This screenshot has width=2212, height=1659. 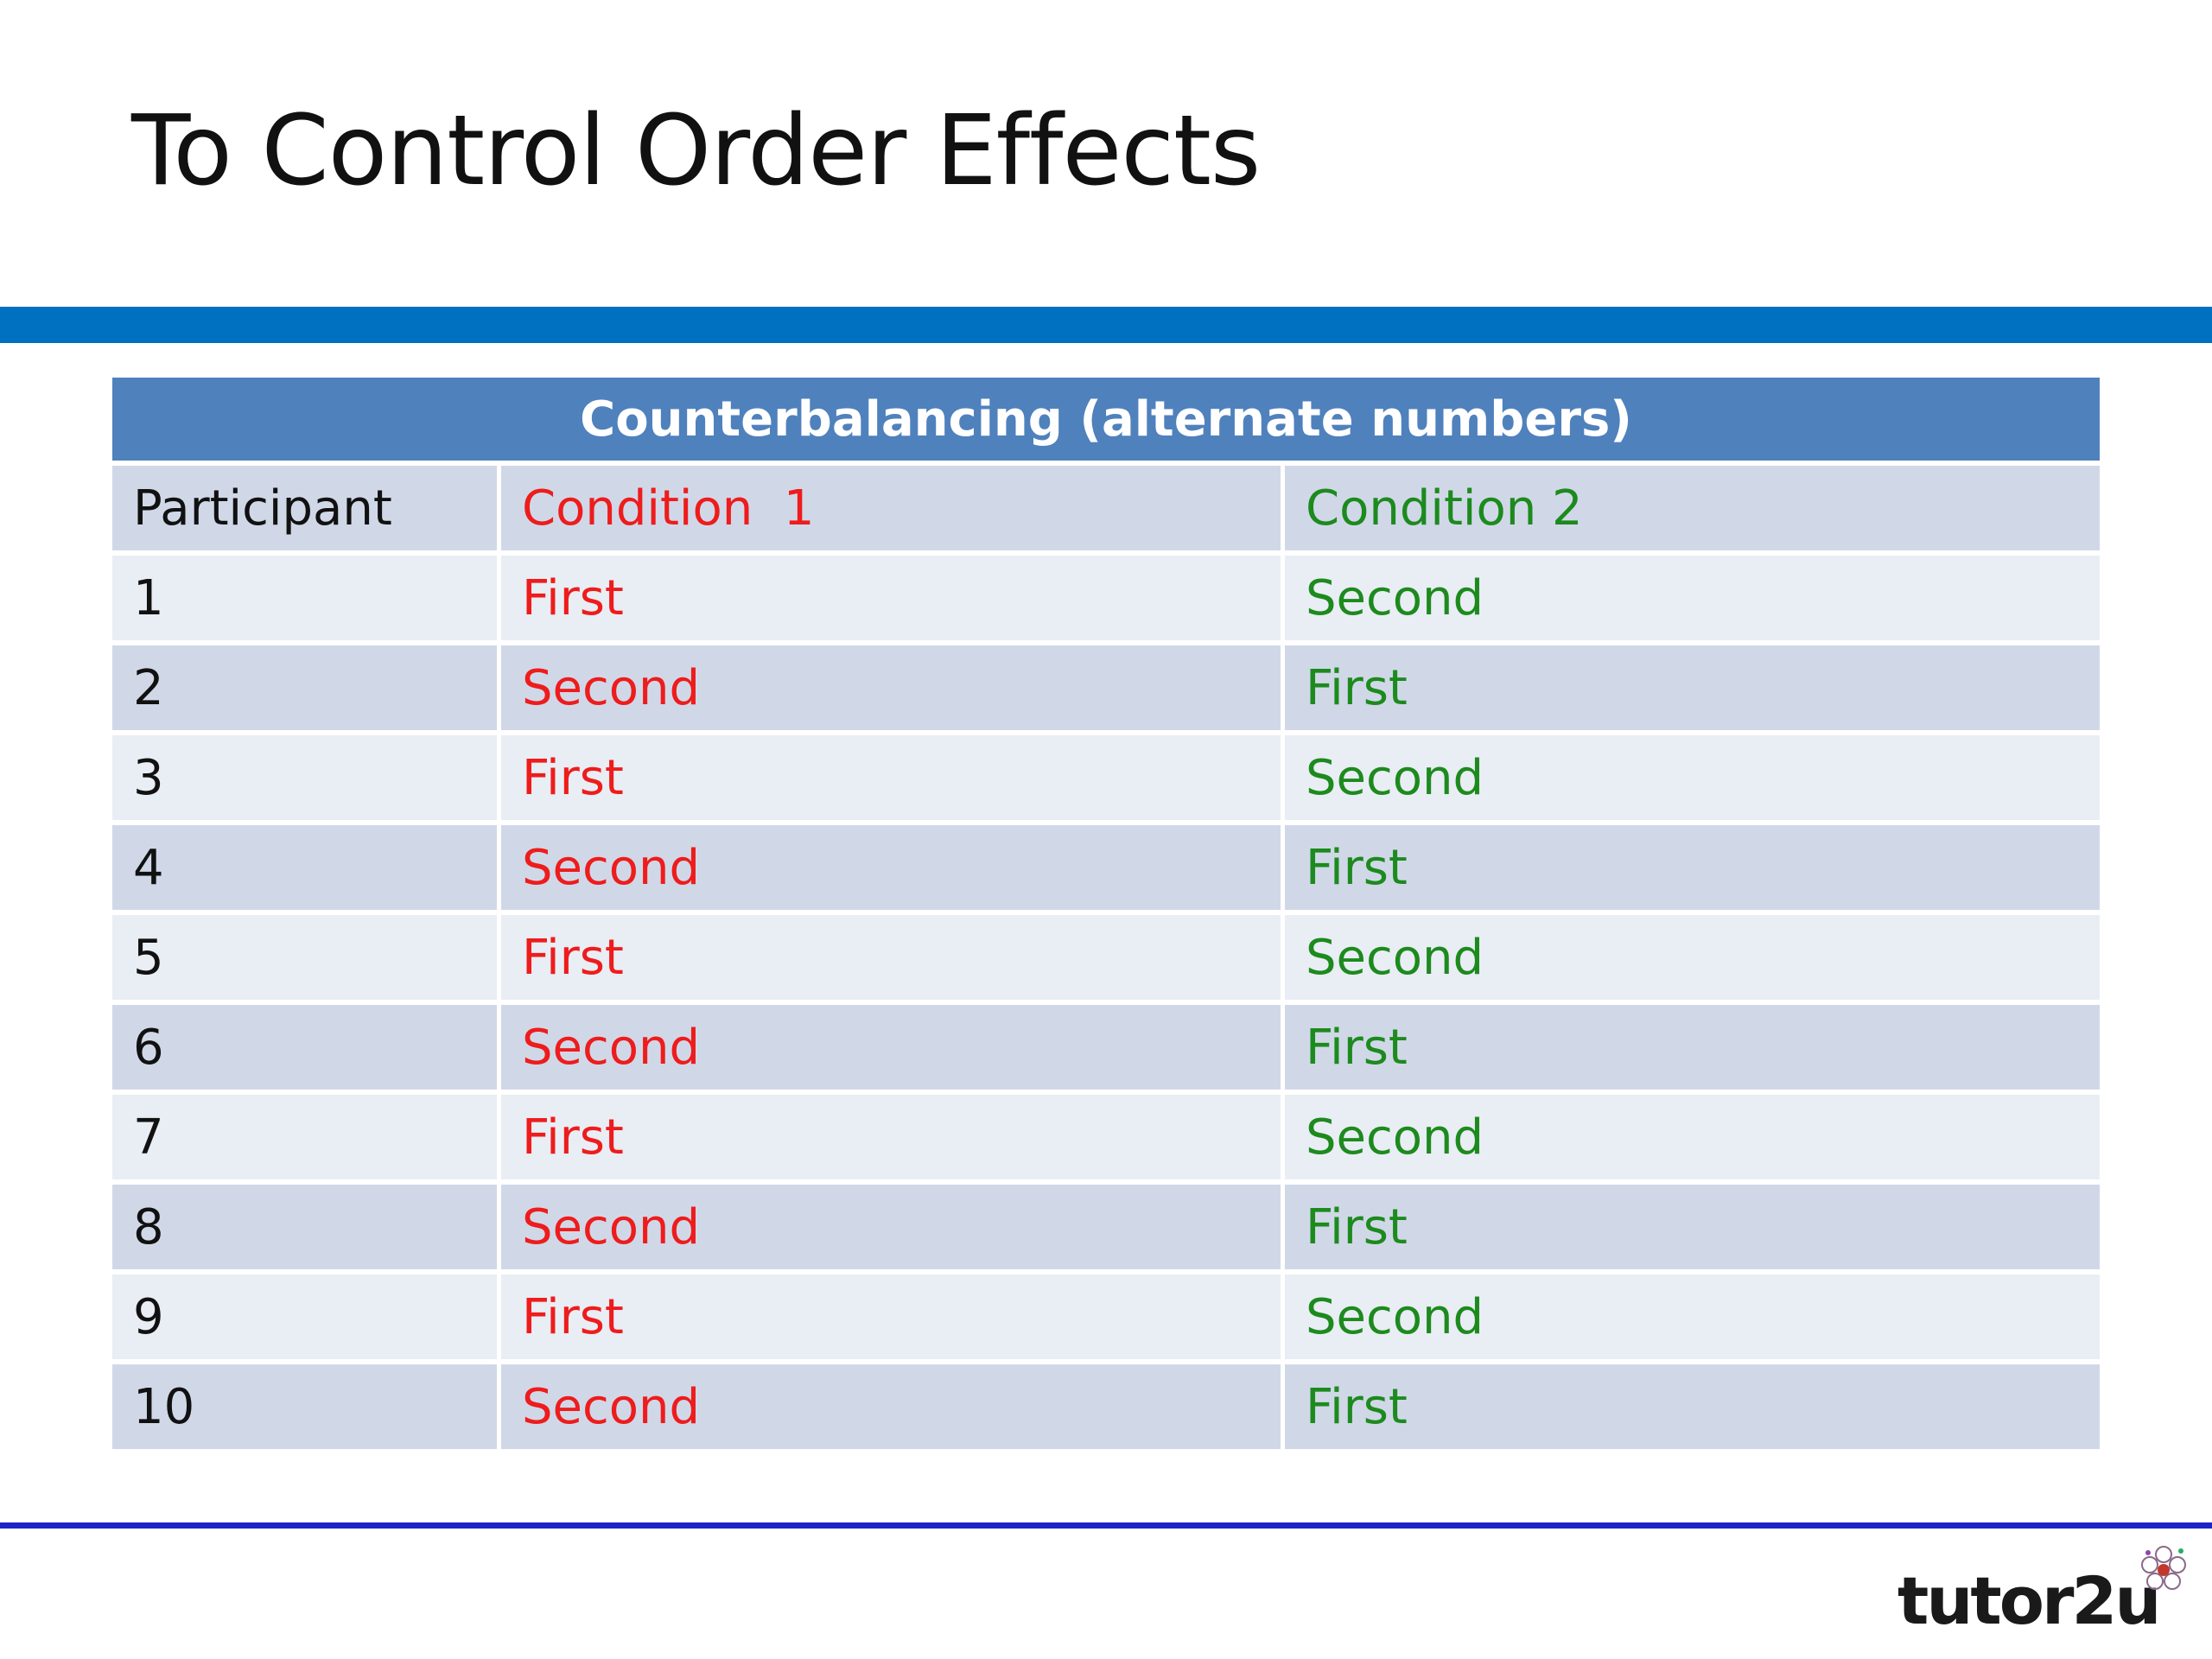 I want to click on table-row: 5 First Second, so click(x=1106, y=960).